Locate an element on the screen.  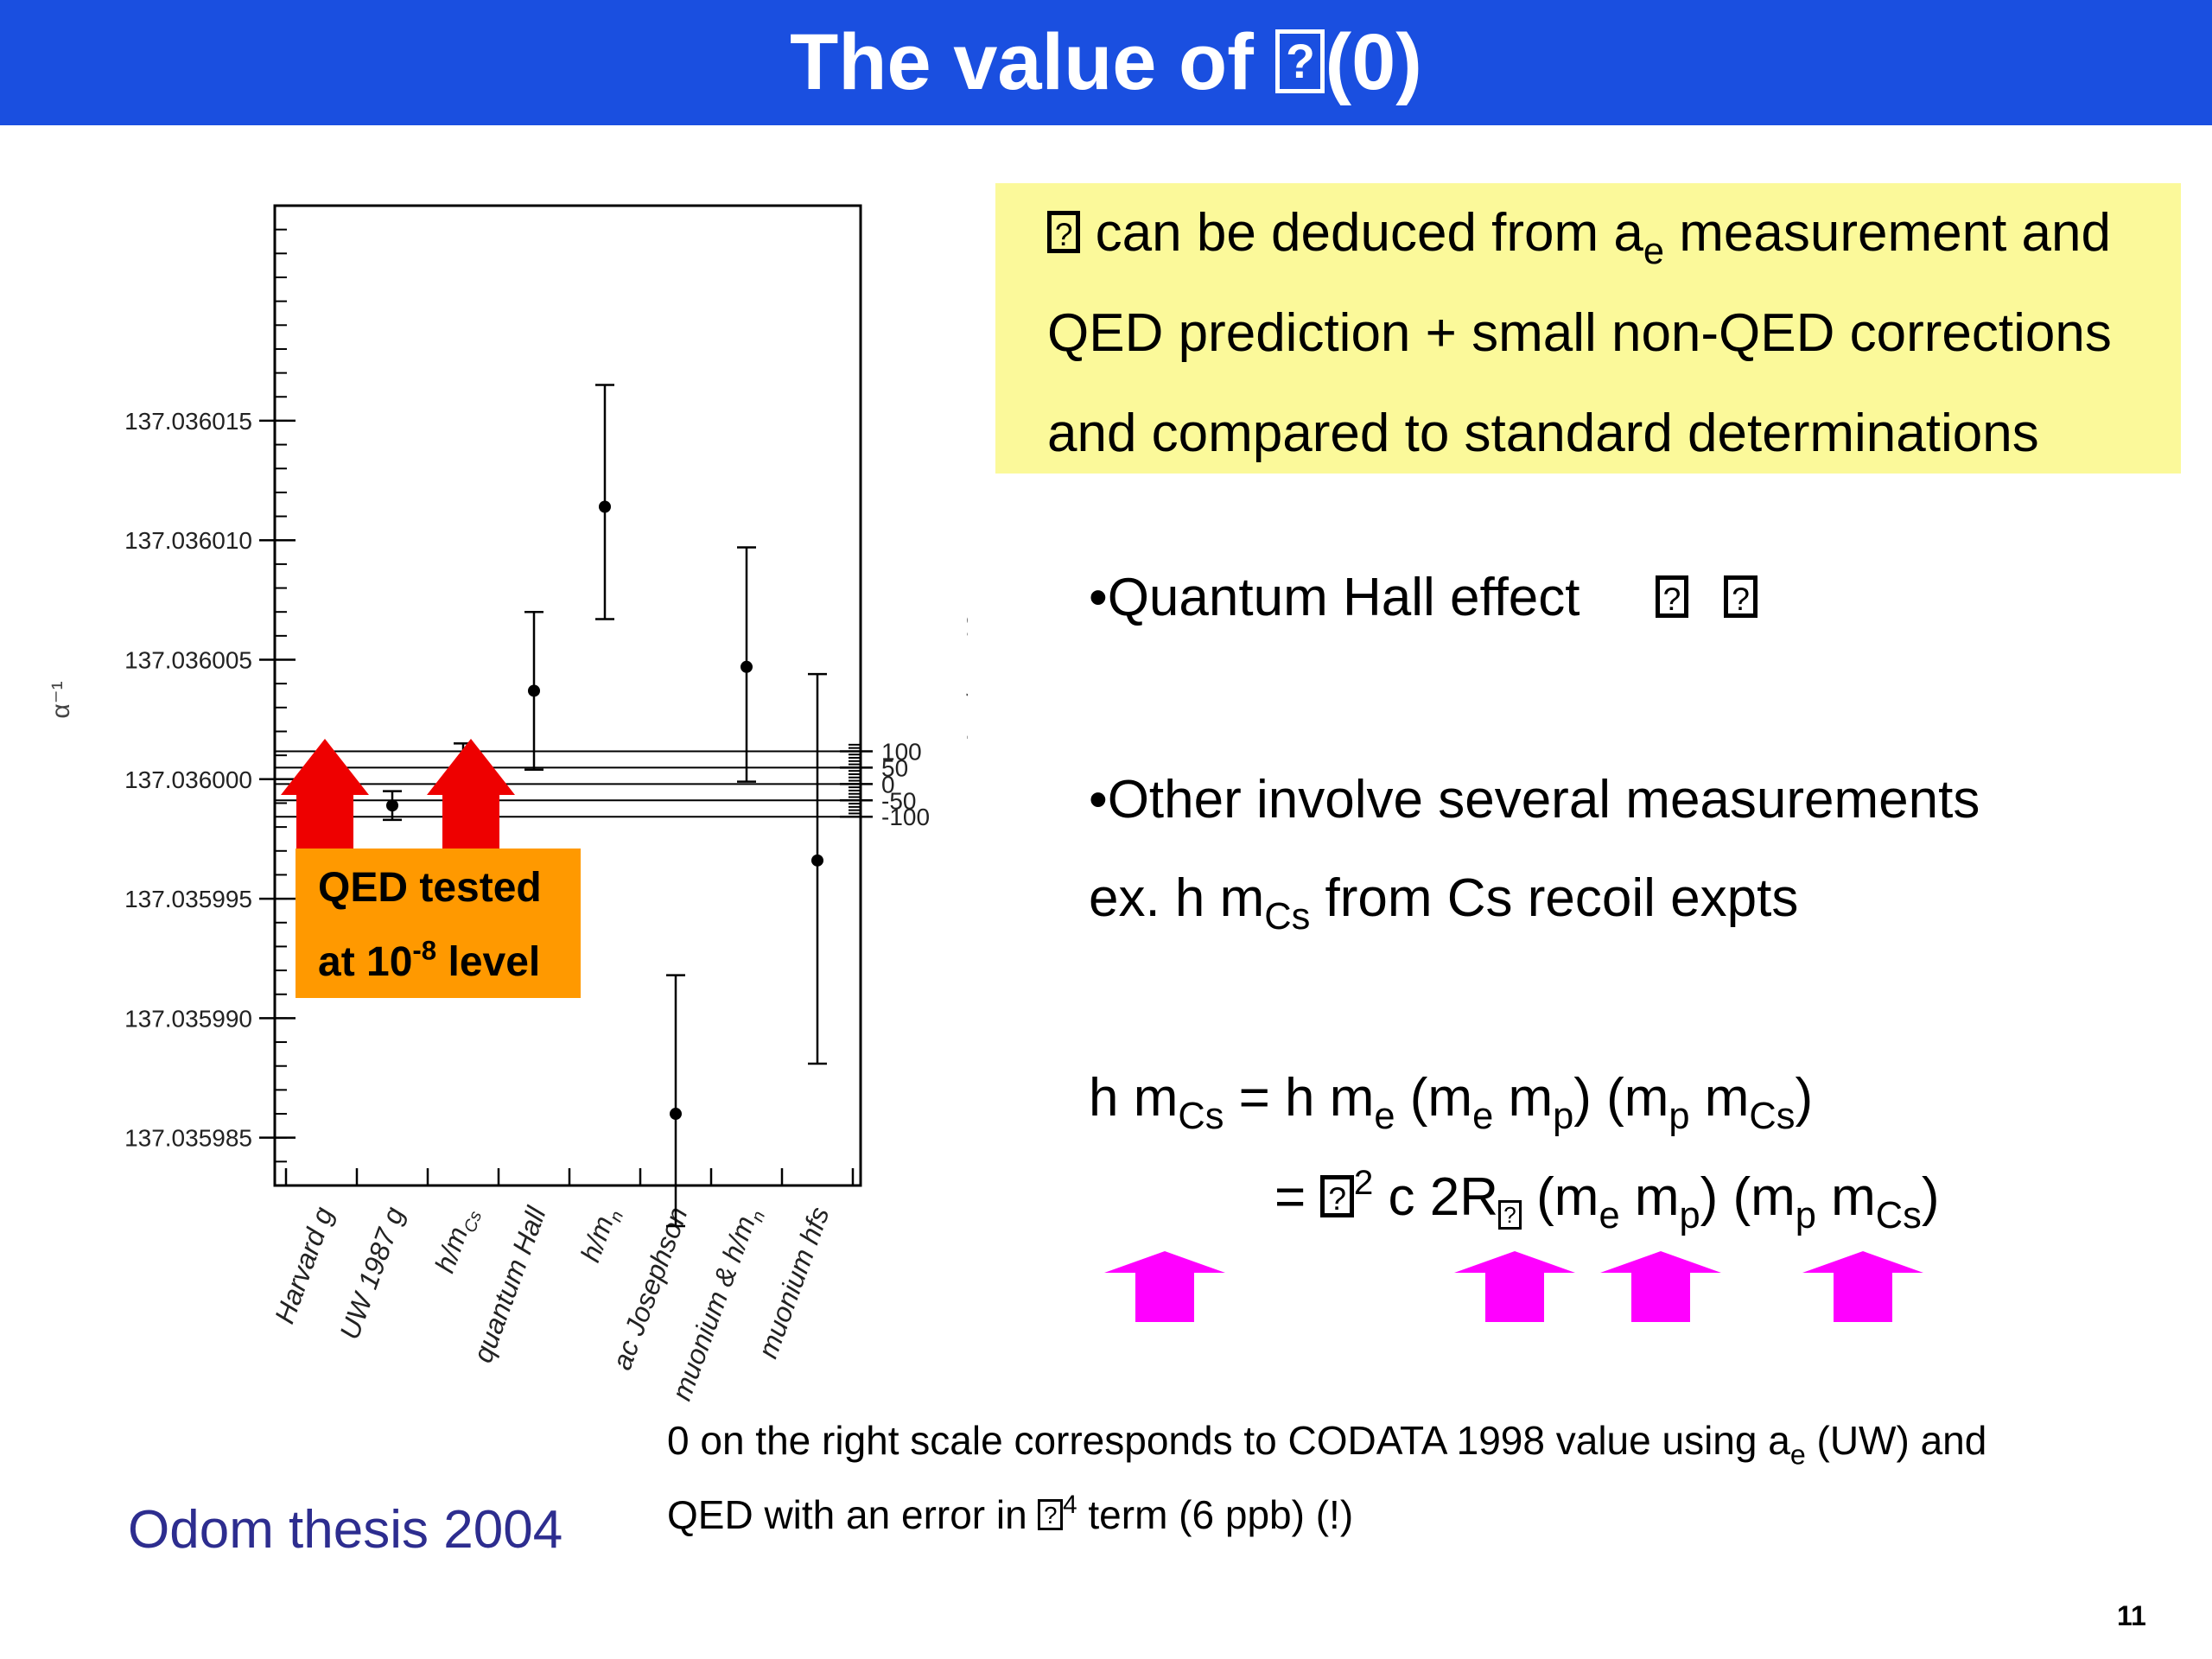
infinity-symbol-missing-glyph-icon is located at coordinates (1510, 1214).